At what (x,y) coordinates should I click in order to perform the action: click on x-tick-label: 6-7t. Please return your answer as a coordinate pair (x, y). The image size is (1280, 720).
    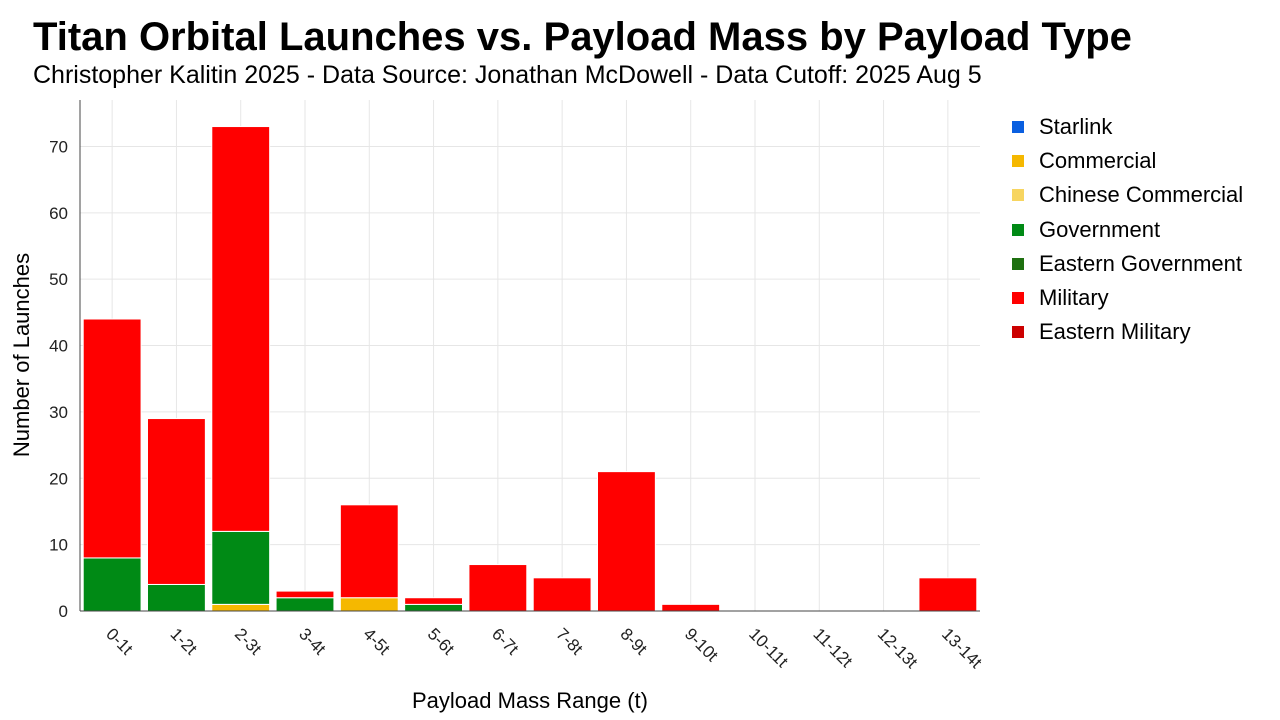
    Looking at the image, I should click on (505, 641).